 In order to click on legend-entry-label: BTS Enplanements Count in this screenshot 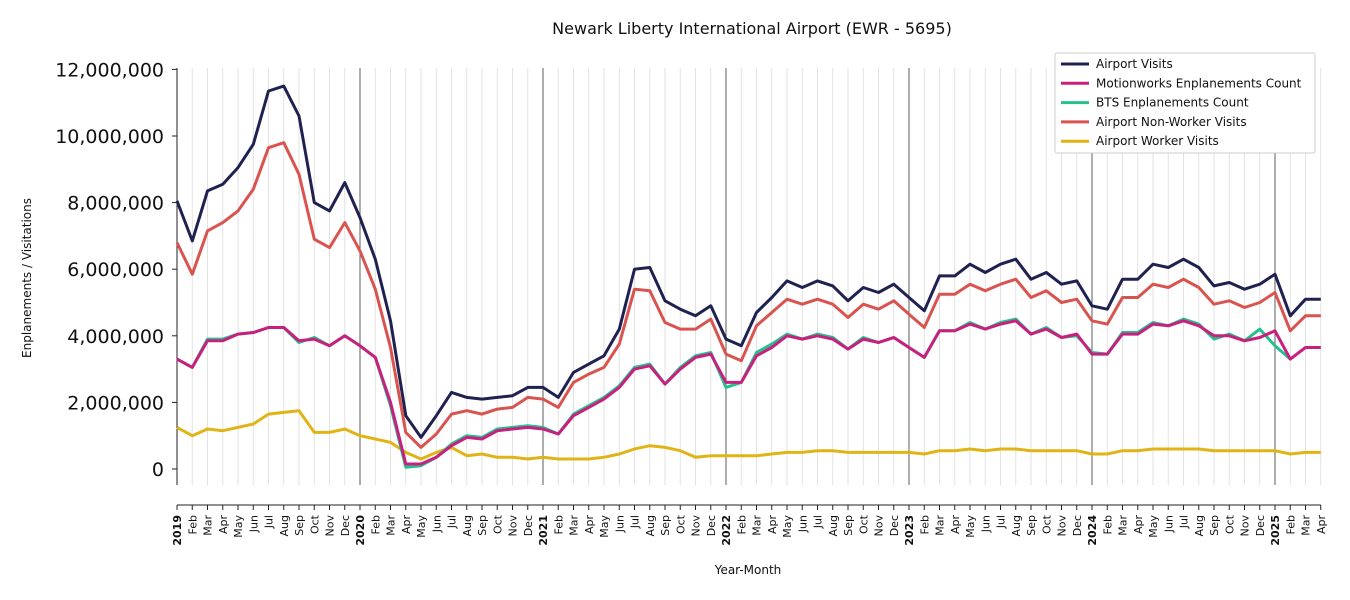, I will do `click(1172, 103)`.